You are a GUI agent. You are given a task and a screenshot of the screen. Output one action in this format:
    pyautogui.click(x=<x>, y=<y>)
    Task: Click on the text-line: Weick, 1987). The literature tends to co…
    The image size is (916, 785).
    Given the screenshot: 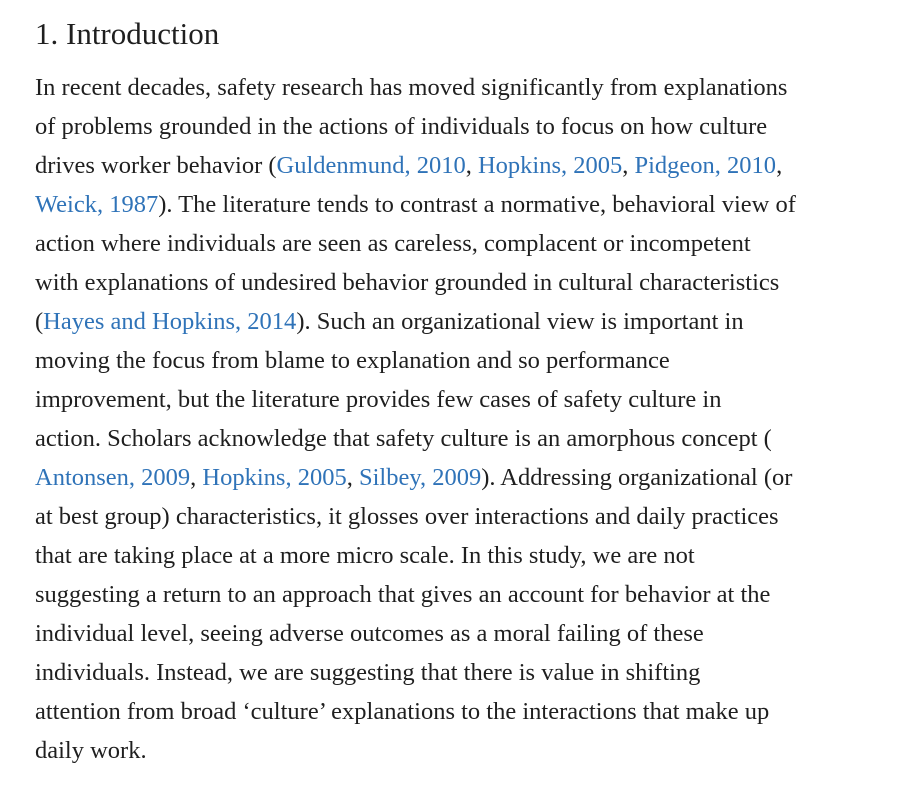 What is the action you would take?
    pyautogui.click(x=415, y=204)
    